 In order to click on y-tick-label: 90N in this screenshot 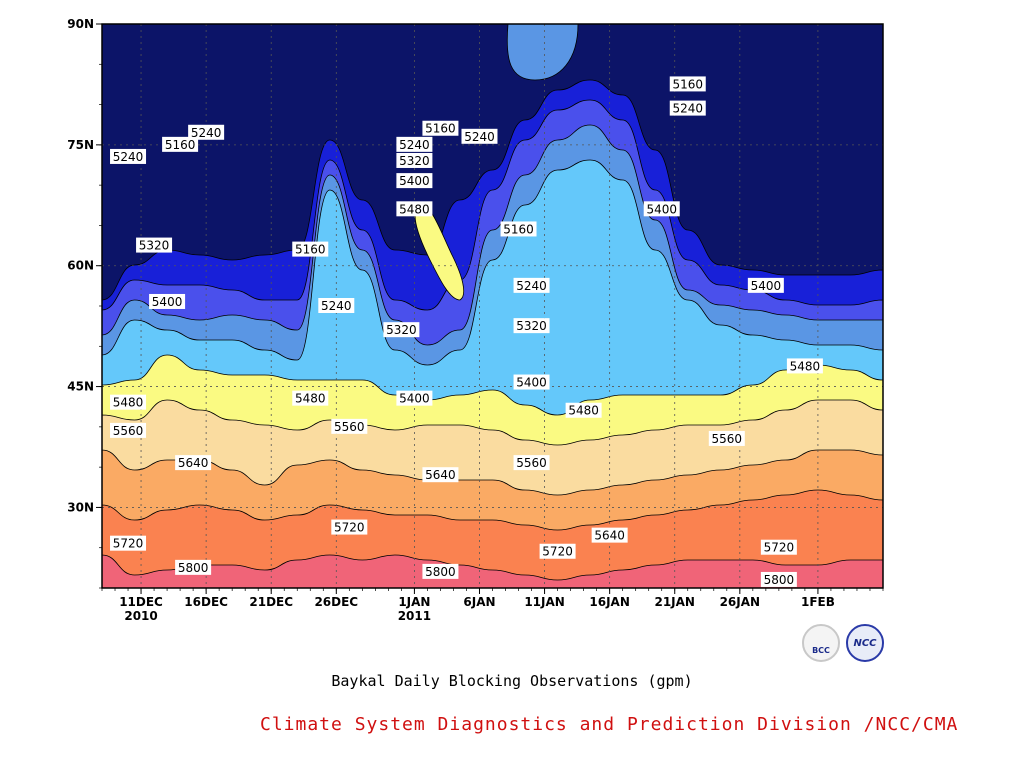, I will do `click(80, 24)`.